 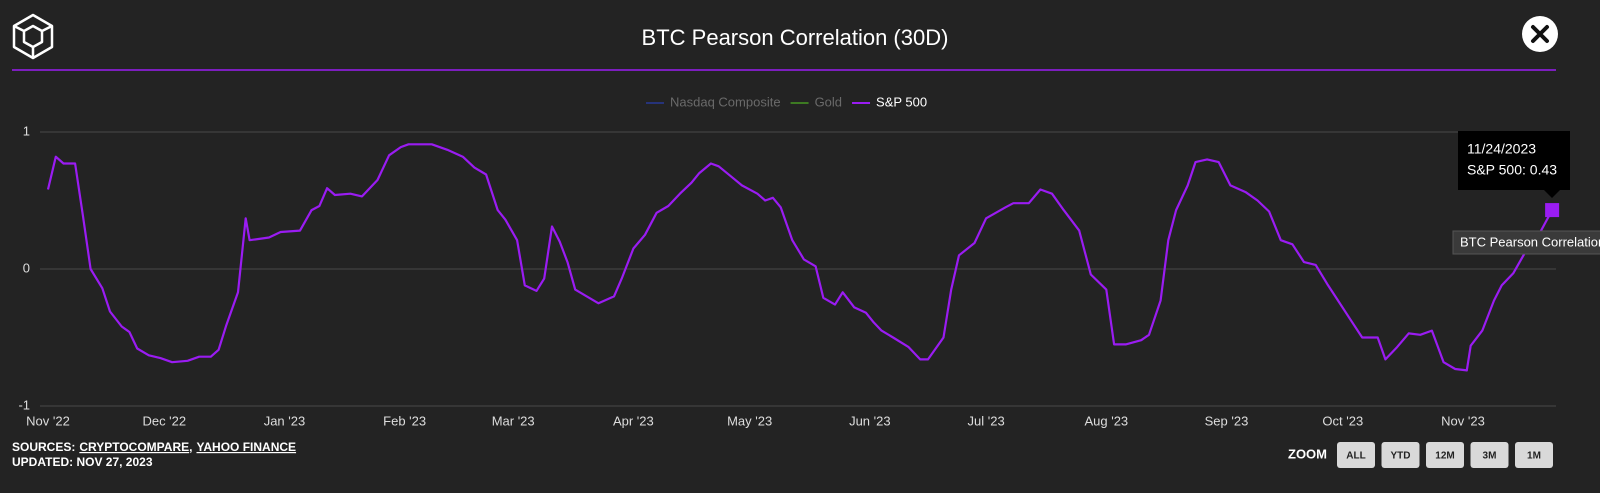 What do you see at coordinates (26, 267) in the screenshot?
I see `y-tick-label: 0` at bounding box center [26, 267].